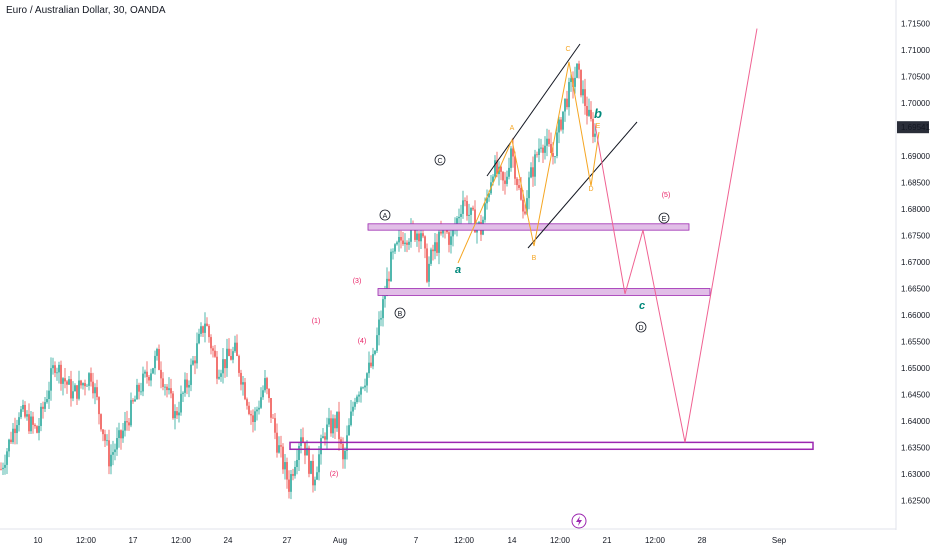 This screenshot has width=932, height=550. I want to click on channel-upper-line, so click(533, 110).